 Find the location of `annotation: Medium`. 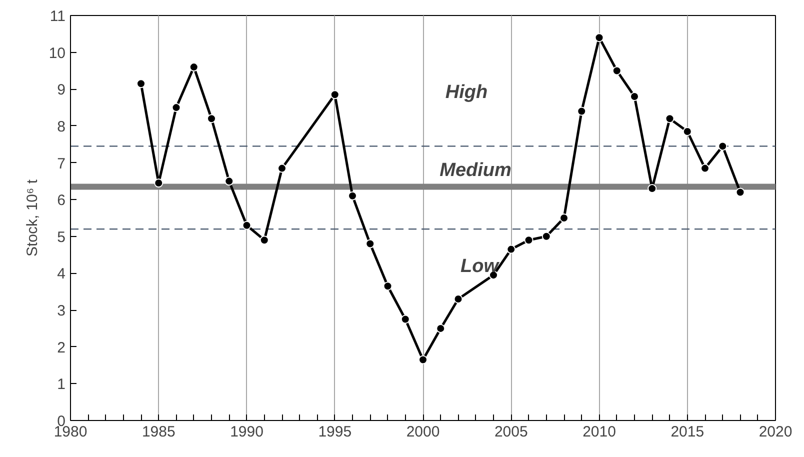

annotation: Medium is located at coordinates (476, 170).